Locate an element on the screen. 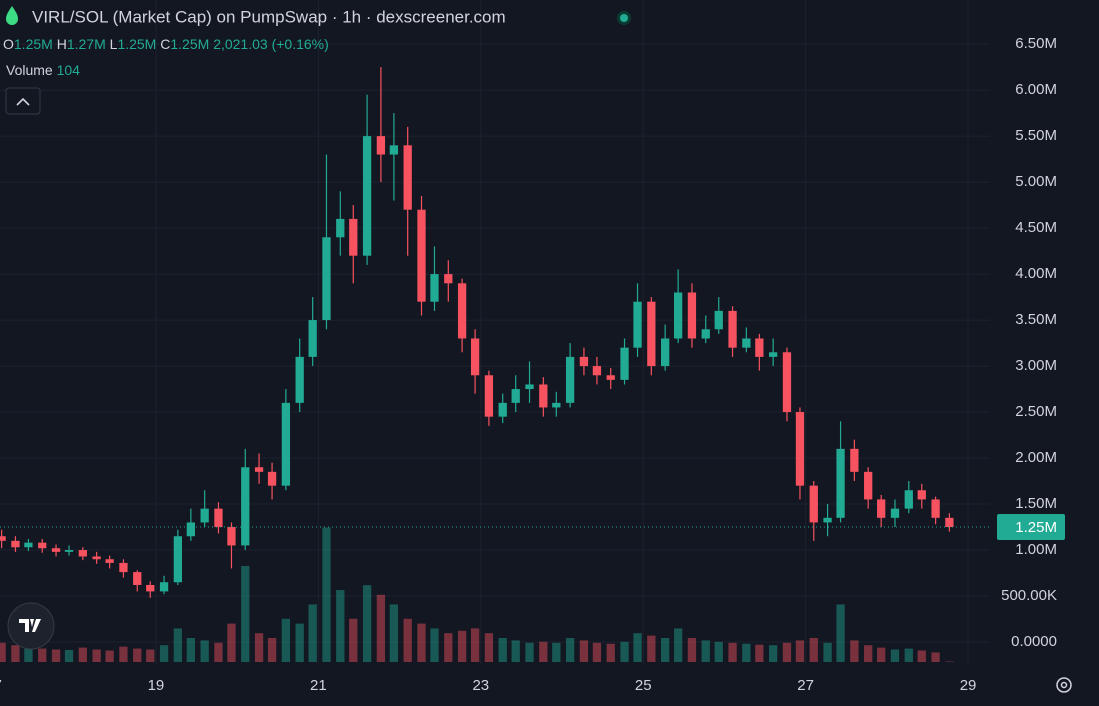  volume-label: Volume is located at coordinates (29, 70).